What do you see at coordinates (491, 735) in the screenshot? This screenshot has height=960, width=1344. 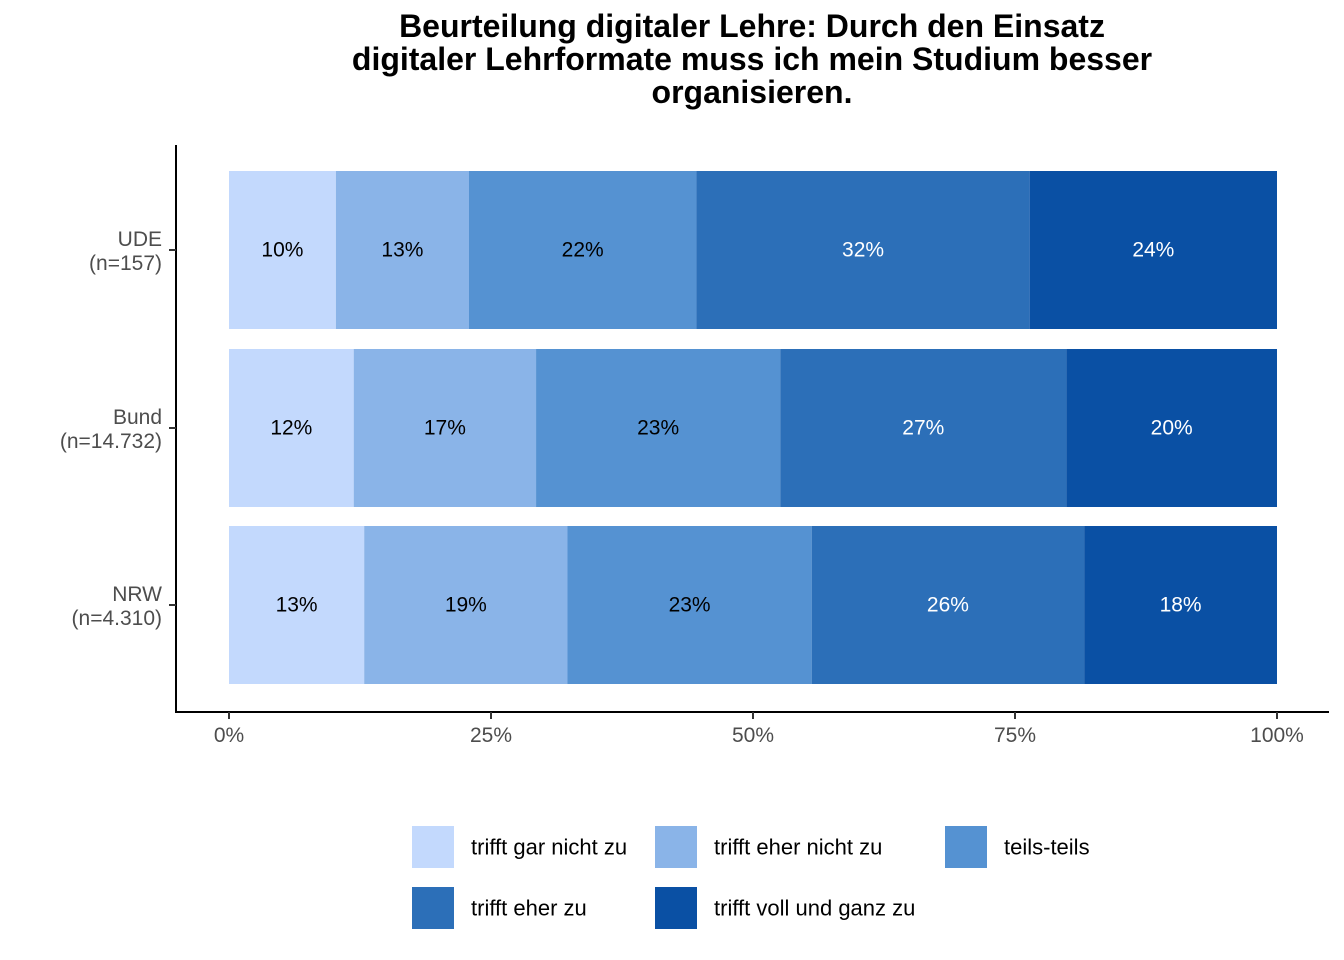 I see `x-tick-label: 25%` at bounding box center [491, 735].